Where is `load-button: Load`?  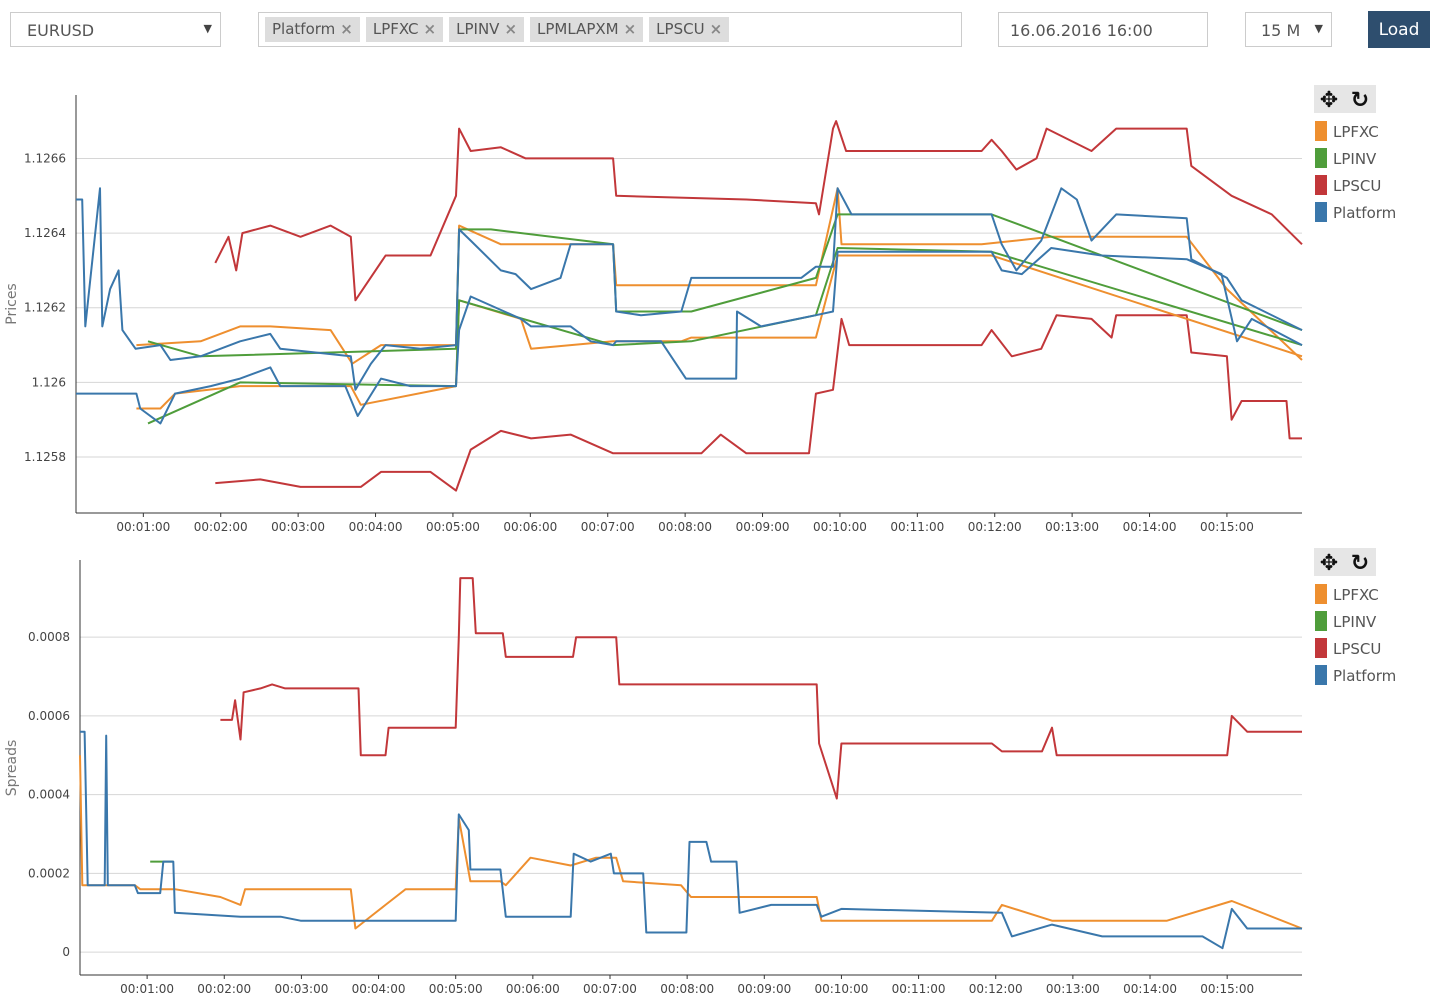 load-button: Load is located at coordinates (1399, 29).